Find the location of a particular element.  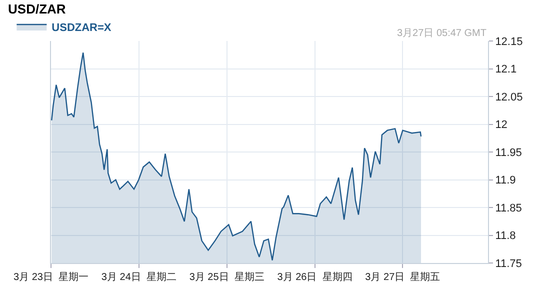

legend-label: USDZAR=X is located at coordinates (82, 28).